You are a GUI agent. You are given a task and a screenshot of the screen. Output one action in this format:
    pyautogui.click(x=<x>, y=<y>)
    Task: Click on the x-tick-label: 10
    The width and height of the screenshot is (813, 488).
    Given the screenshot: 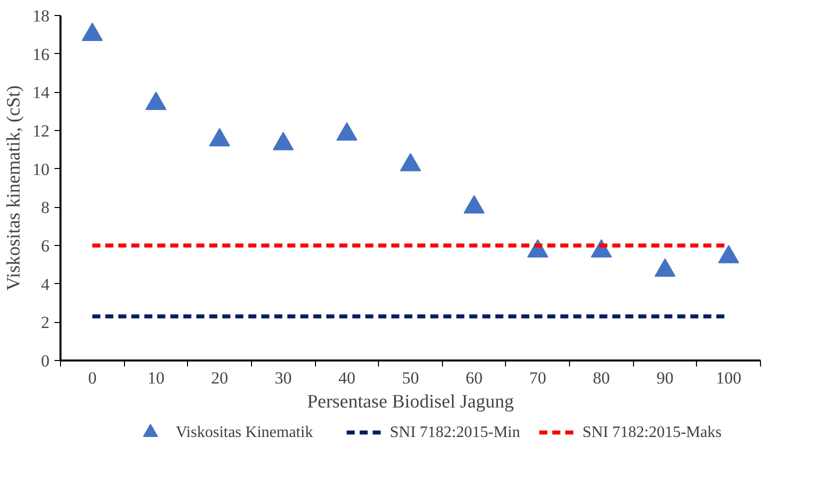 What is the action you would take?
    pyautogui.click(x=155, y=378)
    